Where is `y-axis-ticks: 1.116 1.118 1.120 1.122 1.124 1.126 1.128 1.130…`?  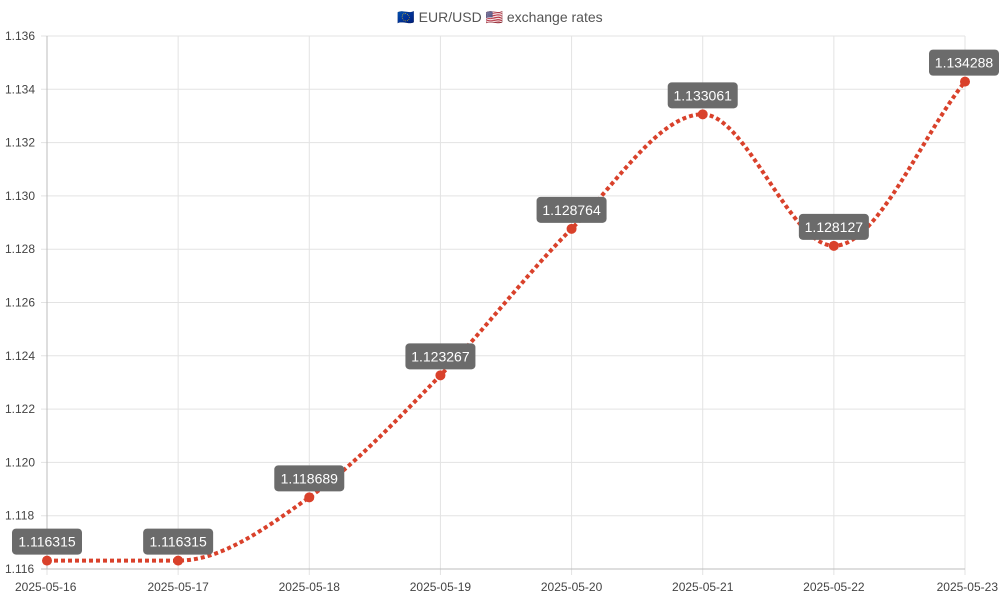 y-axis-ticks: 1.116 1.118 1.120 1.122 1.124 1.126 1.128 1.130… is located at coordinates (20, 302).